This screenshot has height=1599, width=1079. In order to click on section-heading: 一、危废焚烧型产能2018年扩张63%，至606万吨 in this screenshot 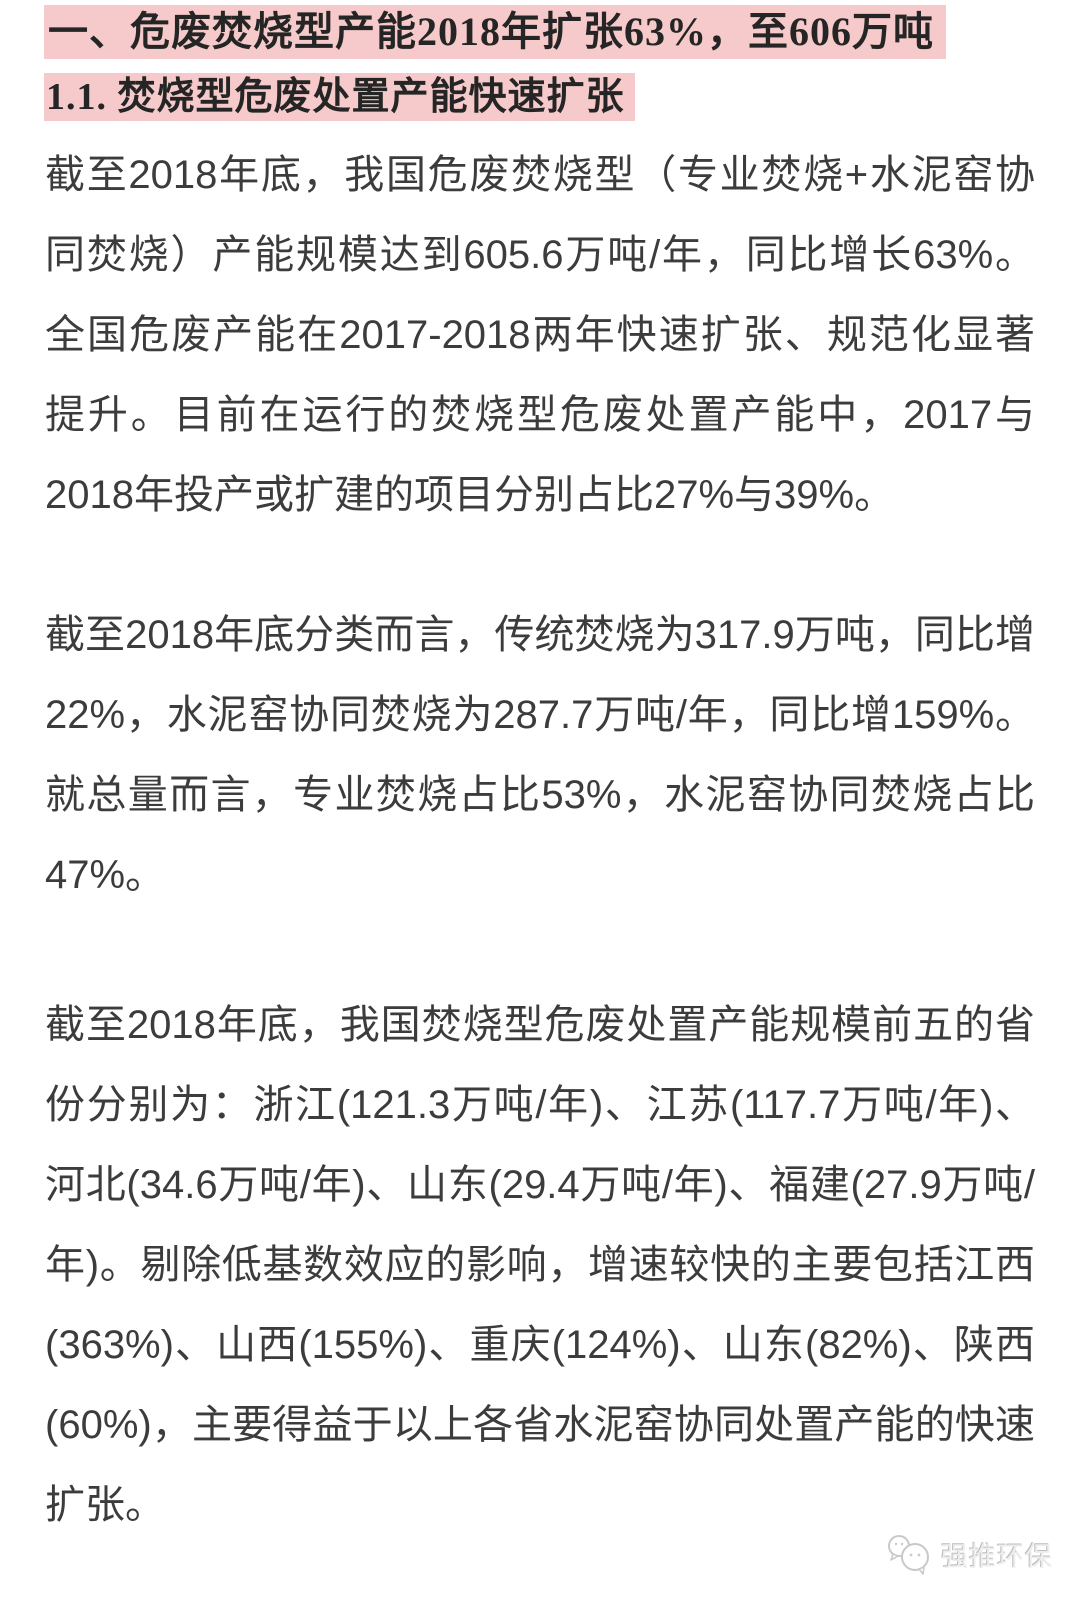, I will do `click(495, 32)`.